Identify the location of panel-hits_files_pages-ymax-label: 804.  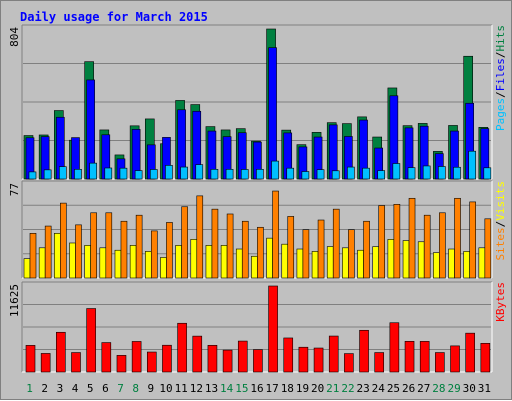
(14, 37).